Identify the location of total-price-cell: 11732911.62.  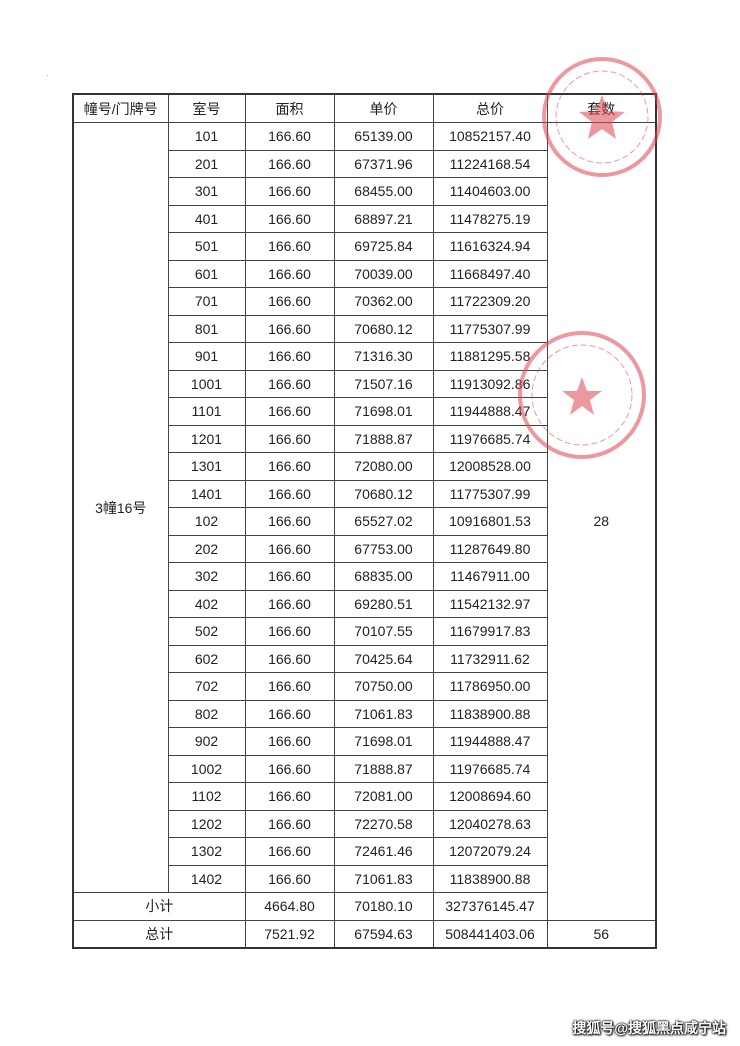
(490, 658).